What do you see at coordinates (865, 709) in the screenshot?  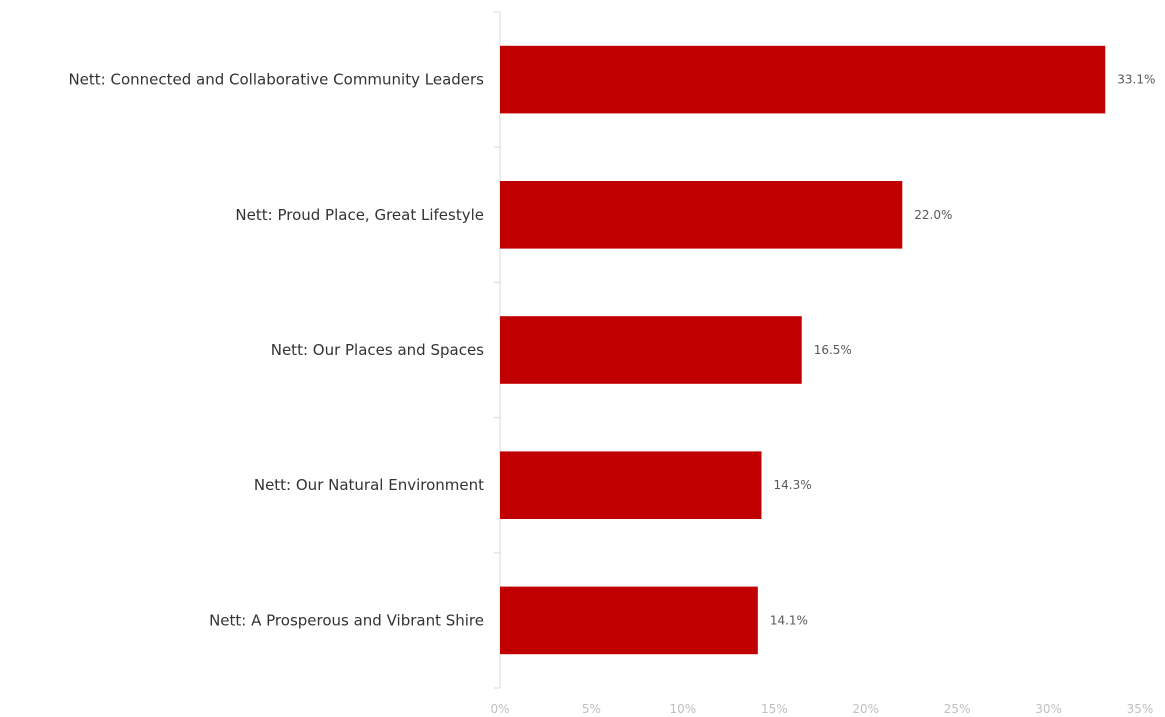 I see `x-tick-label: 20%` at bounding box center [865, 709].